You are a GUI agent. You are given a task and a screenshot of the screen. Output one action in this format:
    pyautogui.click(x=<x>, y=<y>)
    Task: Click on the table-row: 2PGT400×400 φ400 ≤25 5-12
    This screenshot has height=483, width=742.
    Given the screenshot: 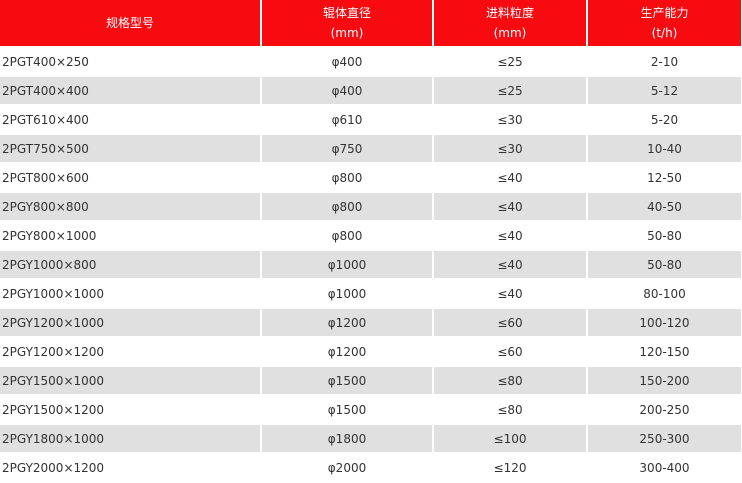 What is the action you would take?
    pyautogui.click(x=371, y=91)
    